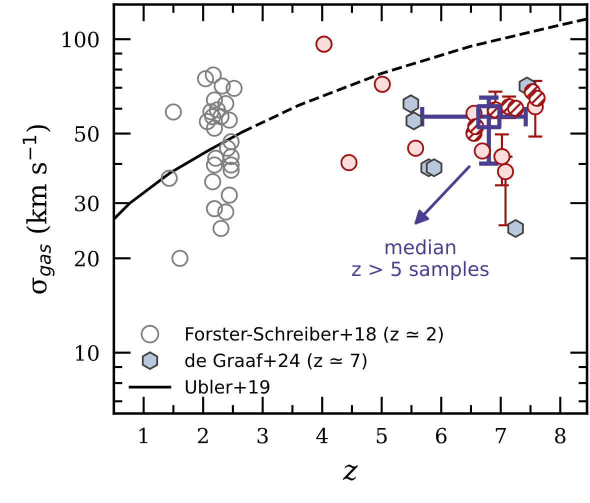 This screenshot has height=503, width=590. What do you see at coordinates (87, 204) in the screenshot?
I see `y-tick-label: 30` at bounding box center [87, 204].